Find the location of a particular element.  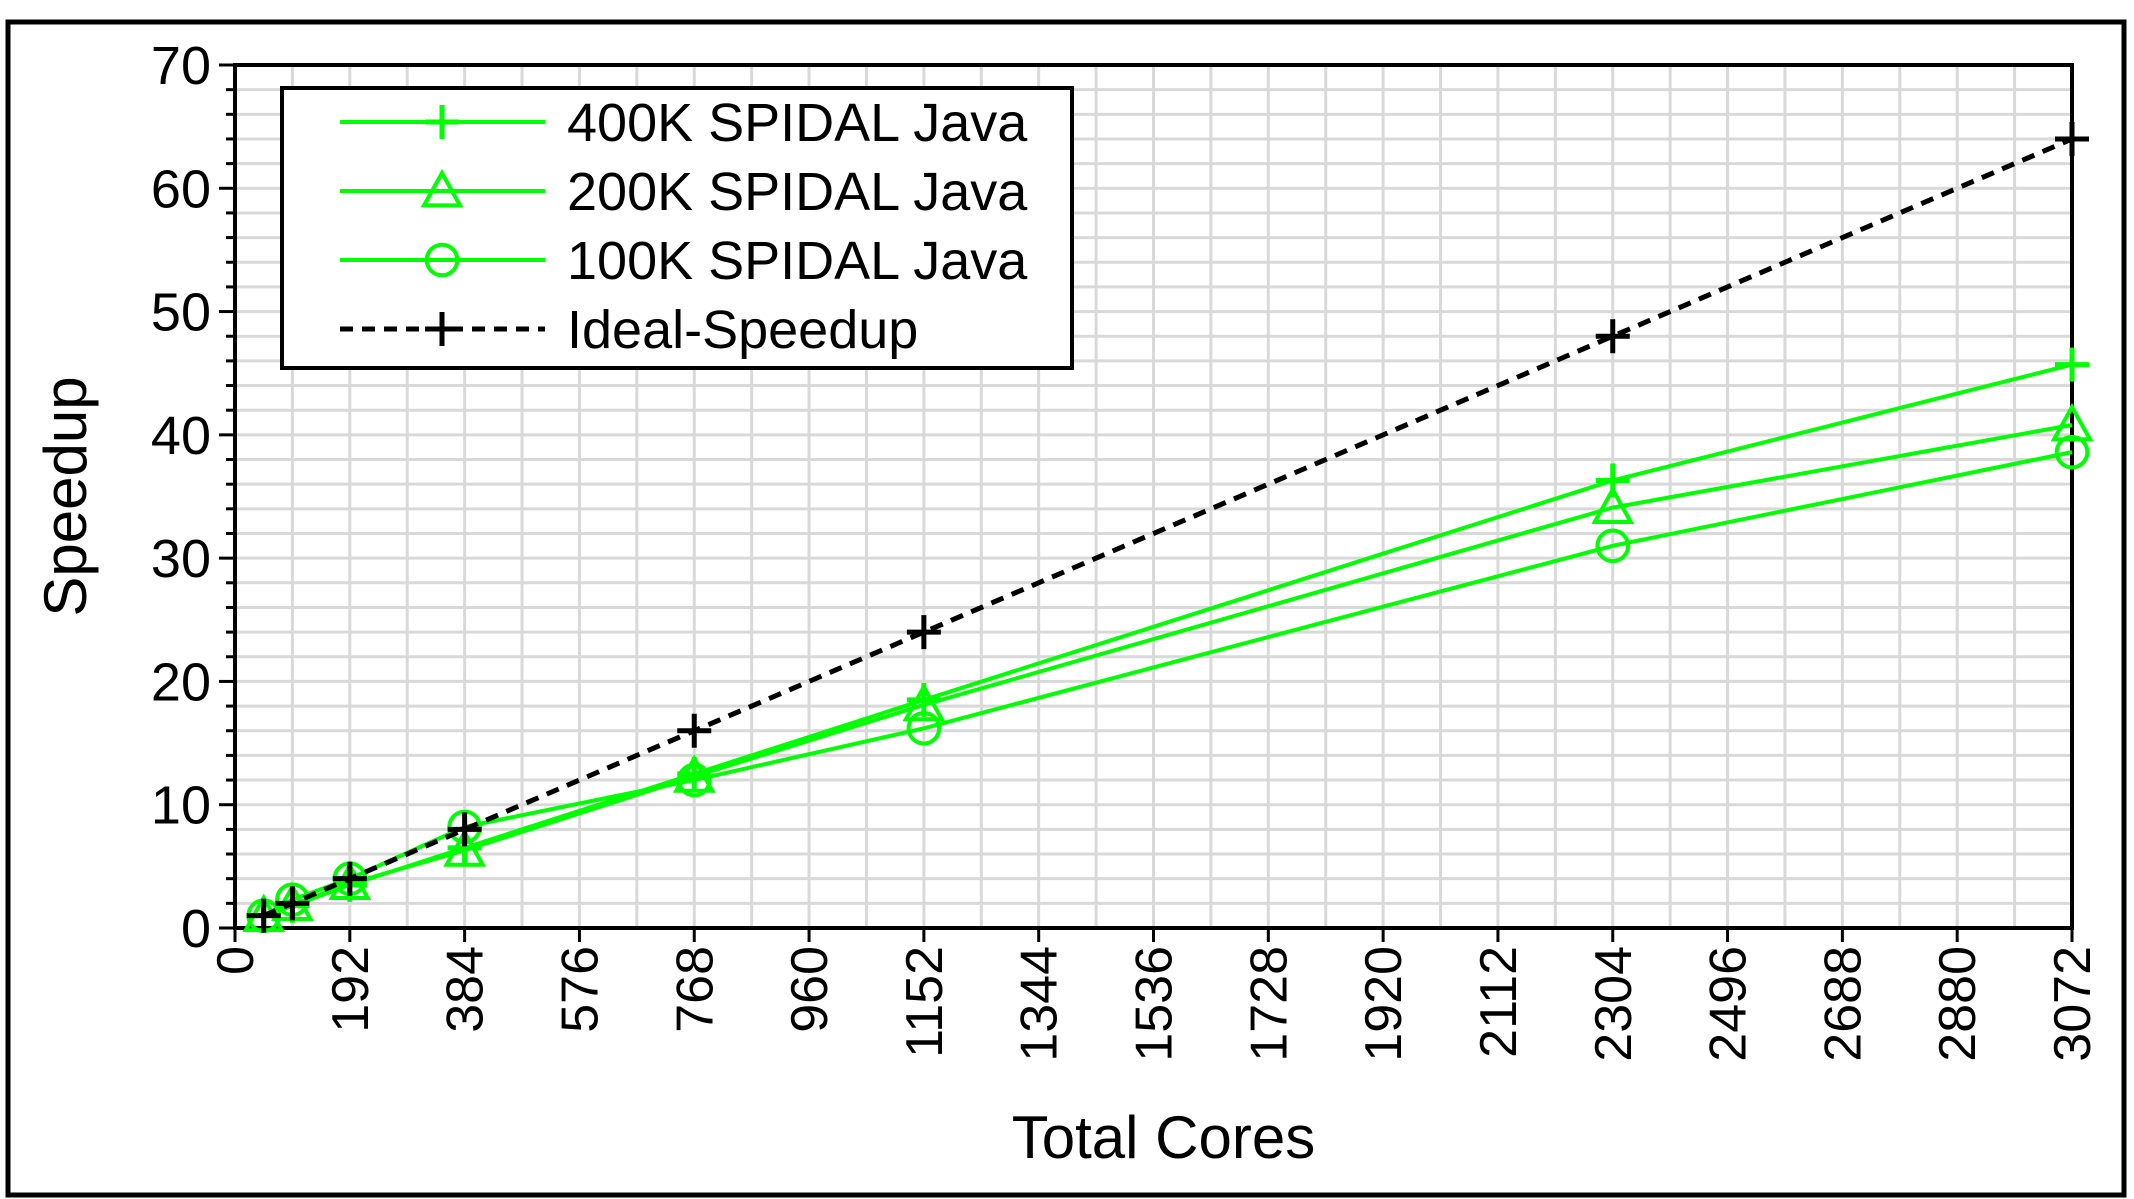

legend-label: 400K SPIDAL Java is located at coordinates (797, 123).